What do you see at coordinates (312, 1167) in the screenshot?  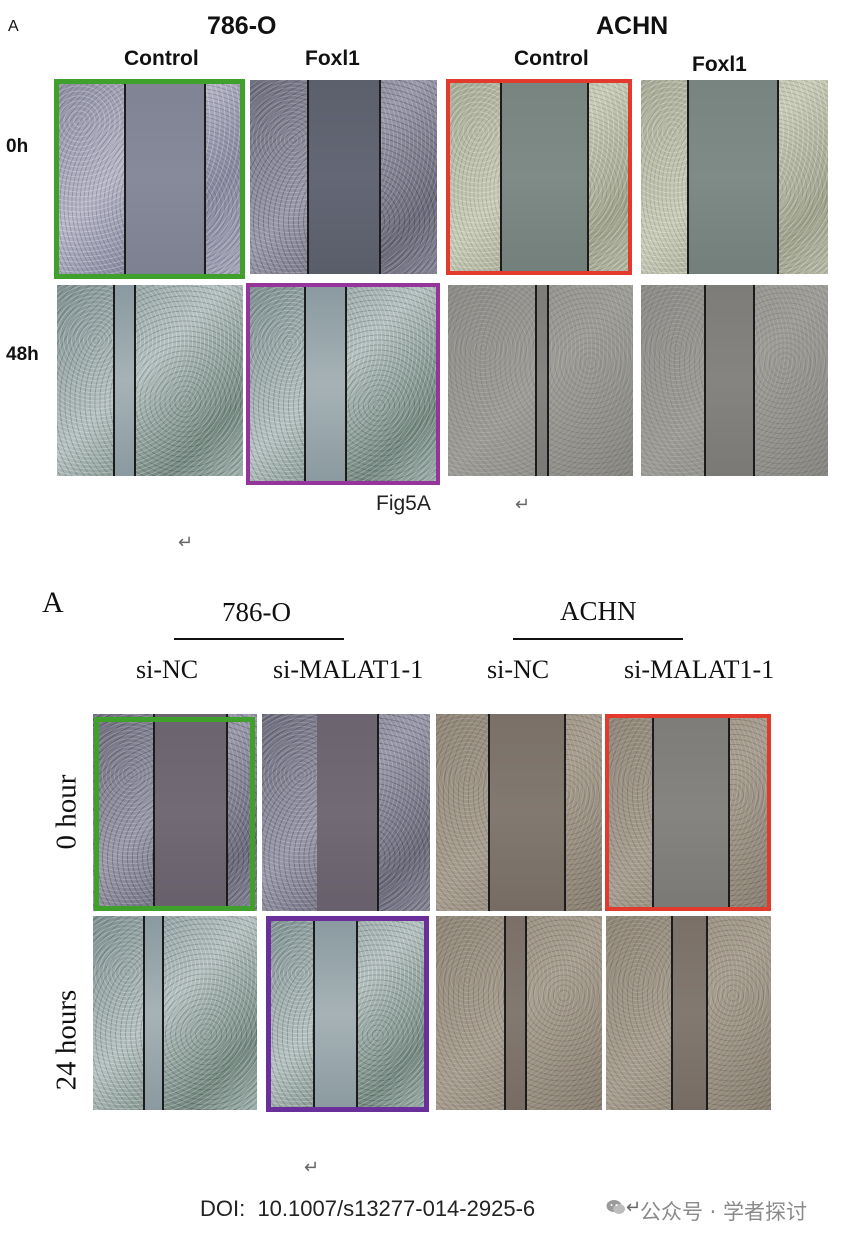 I see `orphan-return-mark-2: ↵` at bounding box center [312, 1167].